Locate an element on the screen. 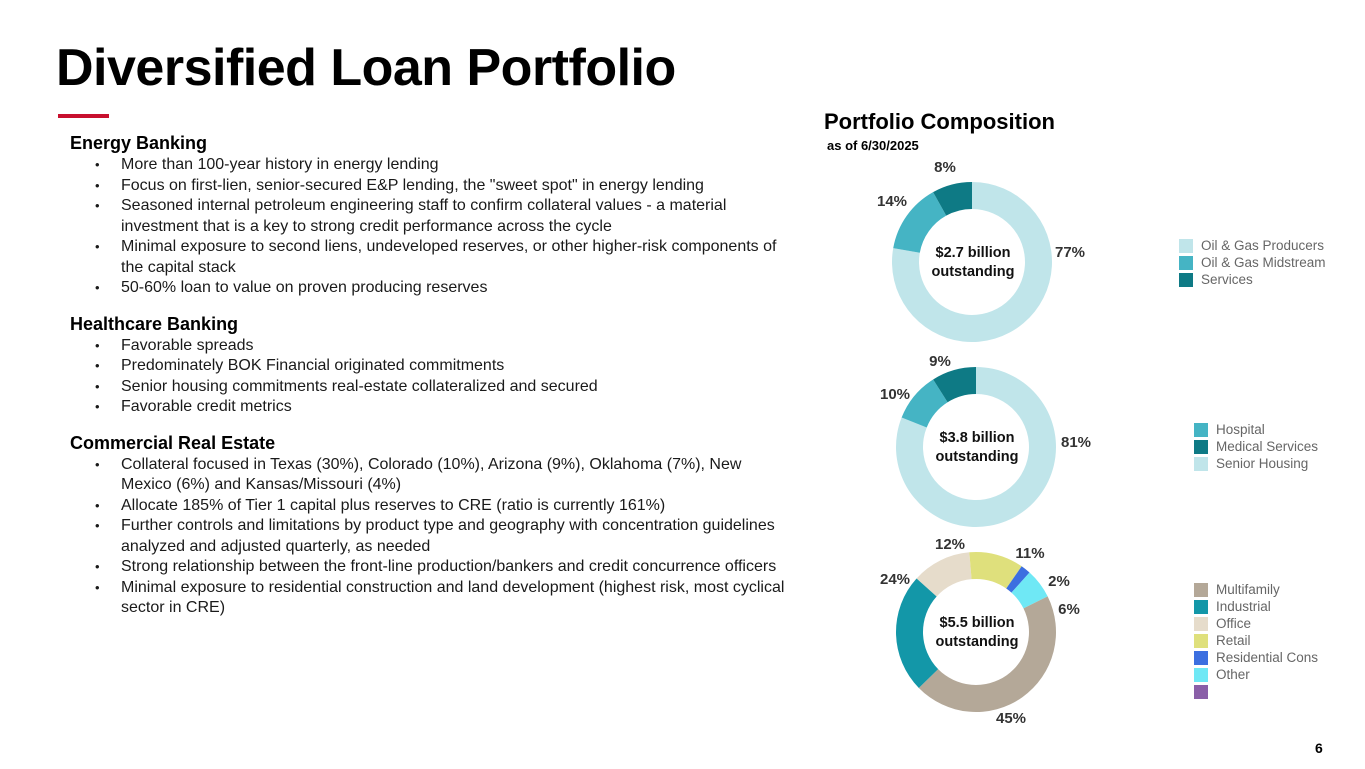  legend-label: Medical Services is located at coordinates (1267, 446).